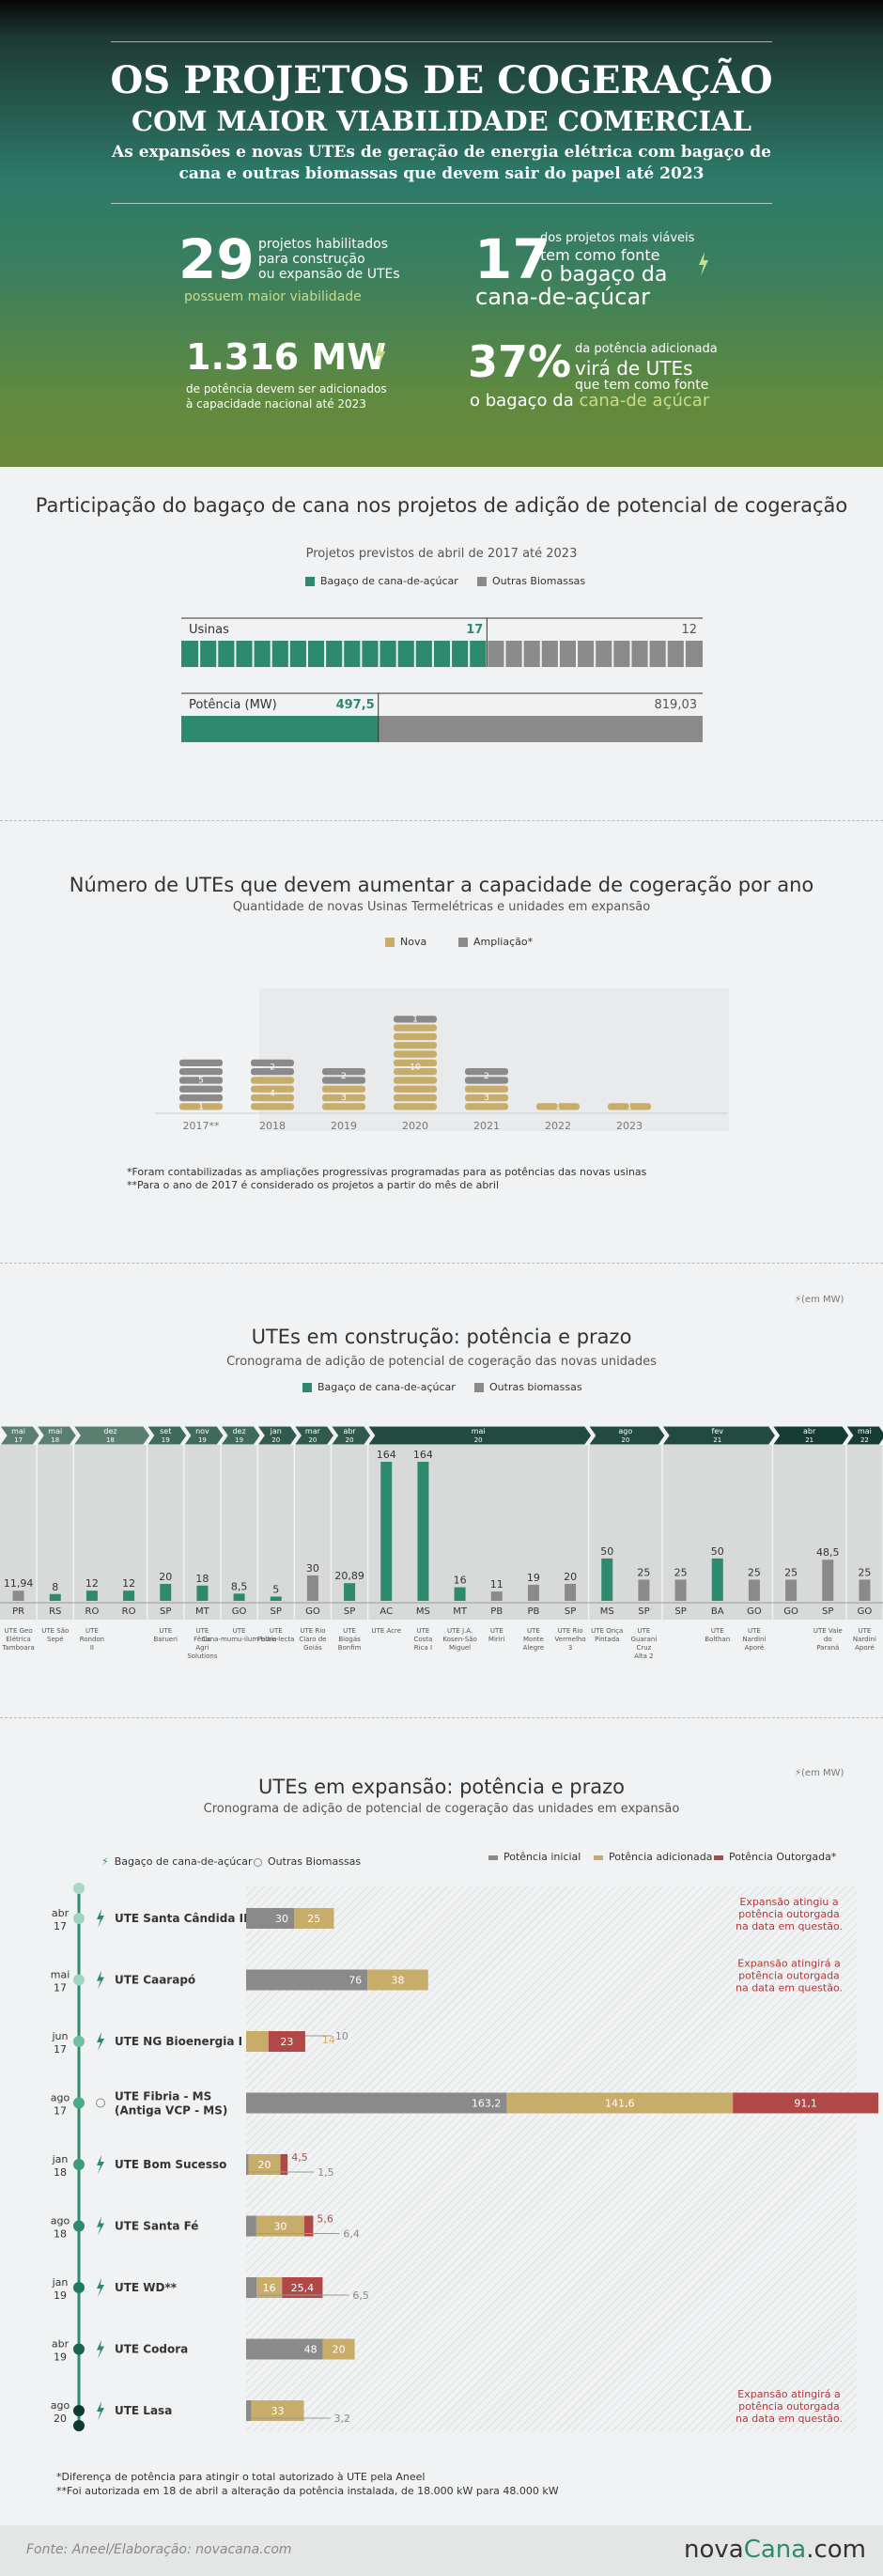 Image resolution: width=883 pixels, height=2576 pixels. What do you see at coordinates (791, 1572) in the screenshot?
I see `chart3-bar-value: 25` at bounding box center [791, 1572].